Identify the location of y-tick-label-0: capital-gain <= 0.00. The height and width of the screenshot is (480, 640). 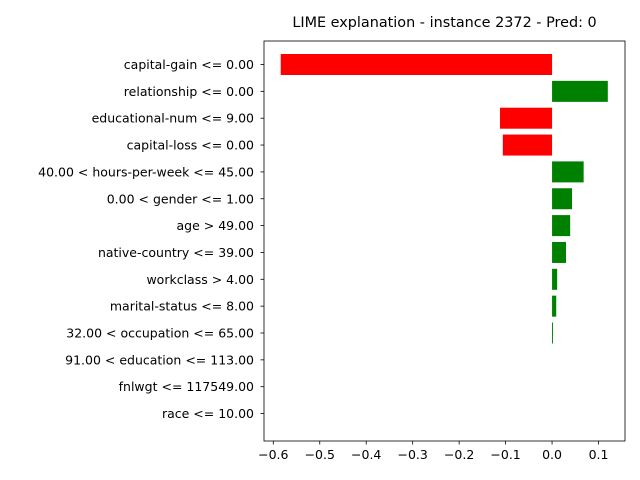
(189, 64).